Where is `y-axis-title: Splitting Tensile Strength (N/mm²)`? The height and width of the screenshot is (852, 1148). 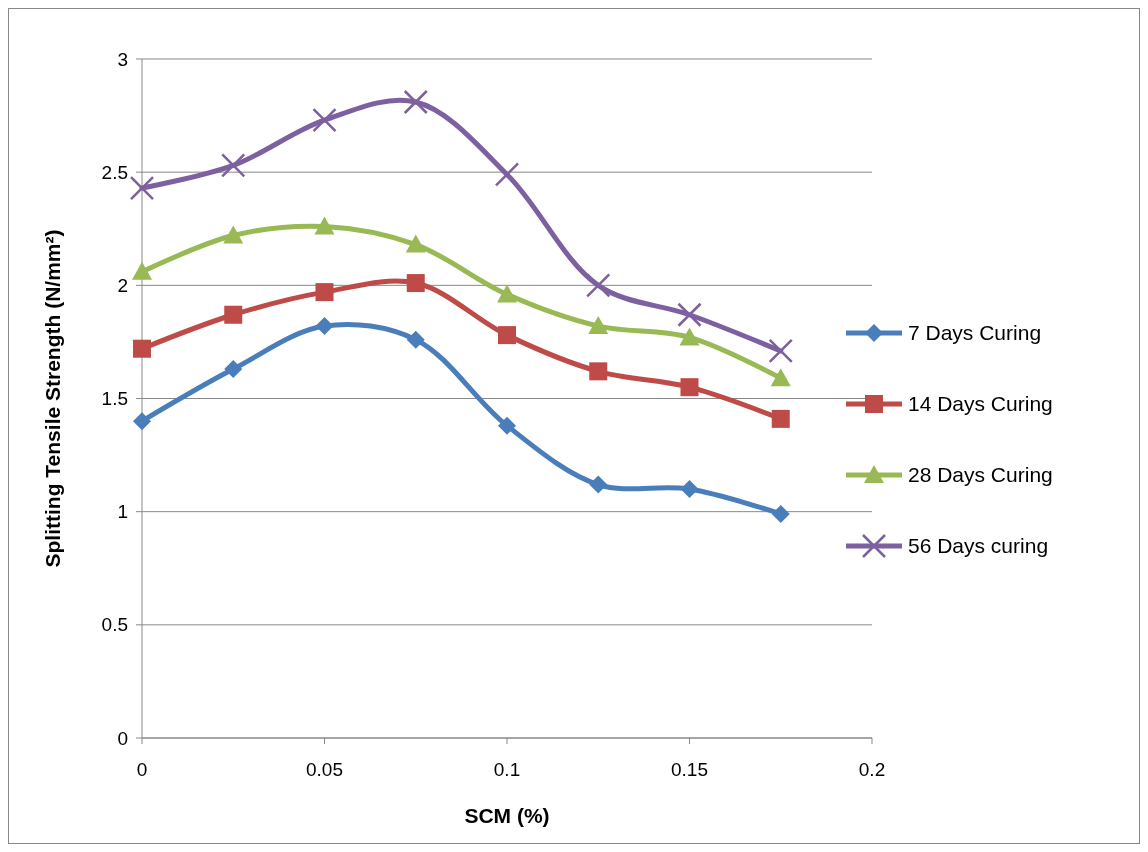 y-axis-title: Splitting Tensile Strength (N/mm²) is located at coordinates (52, 398).